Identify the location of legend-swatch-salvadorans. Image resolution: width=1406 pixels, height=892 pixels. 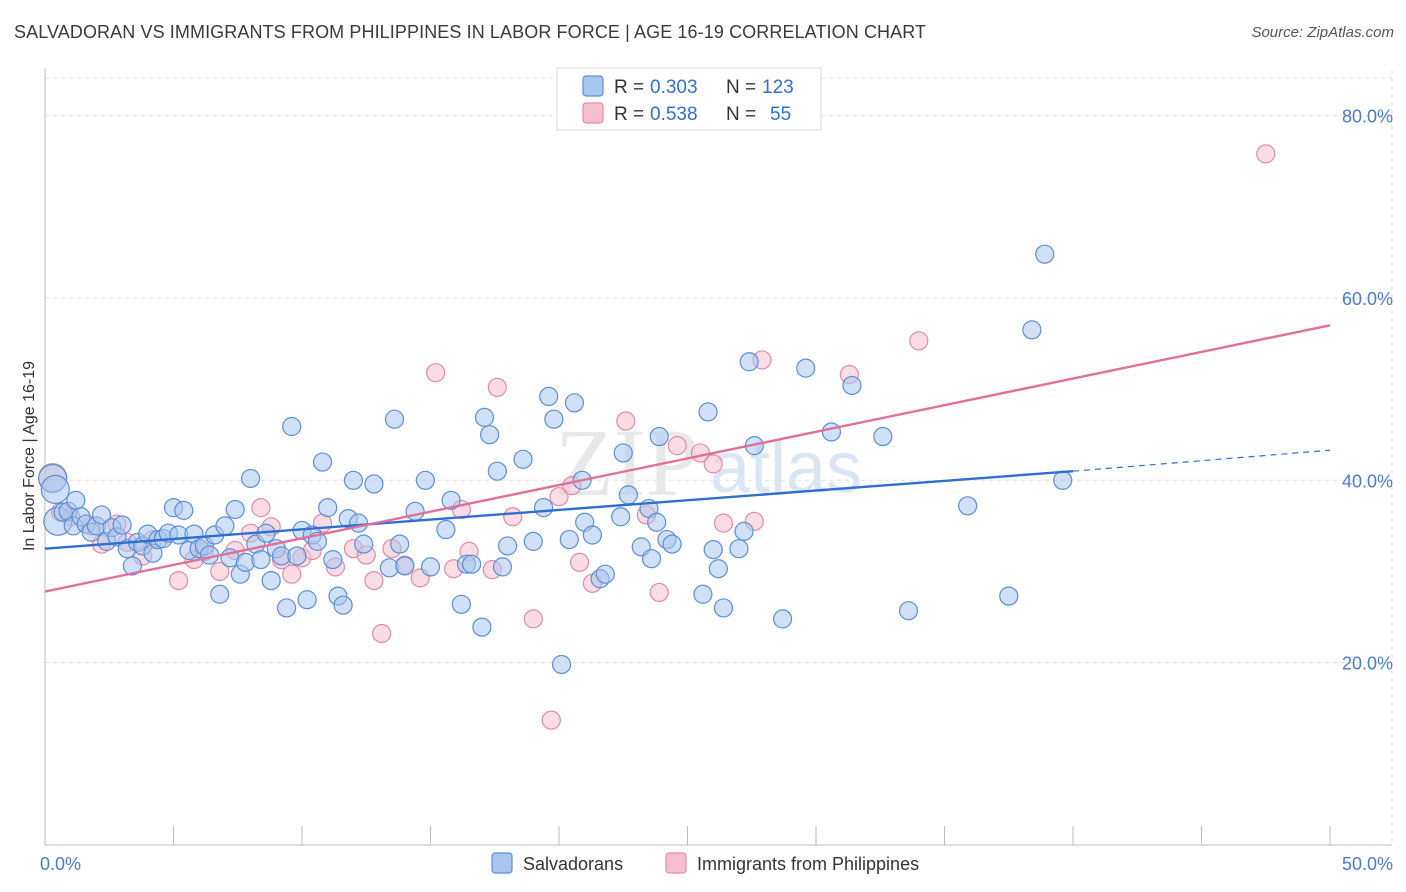
(502, 863).